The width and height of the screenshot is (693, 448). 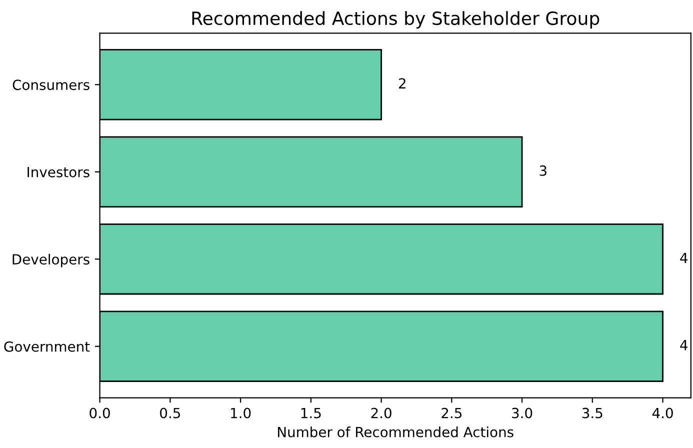 I want to click on x-tick-label: 0.5, so click(x=170, y=413).